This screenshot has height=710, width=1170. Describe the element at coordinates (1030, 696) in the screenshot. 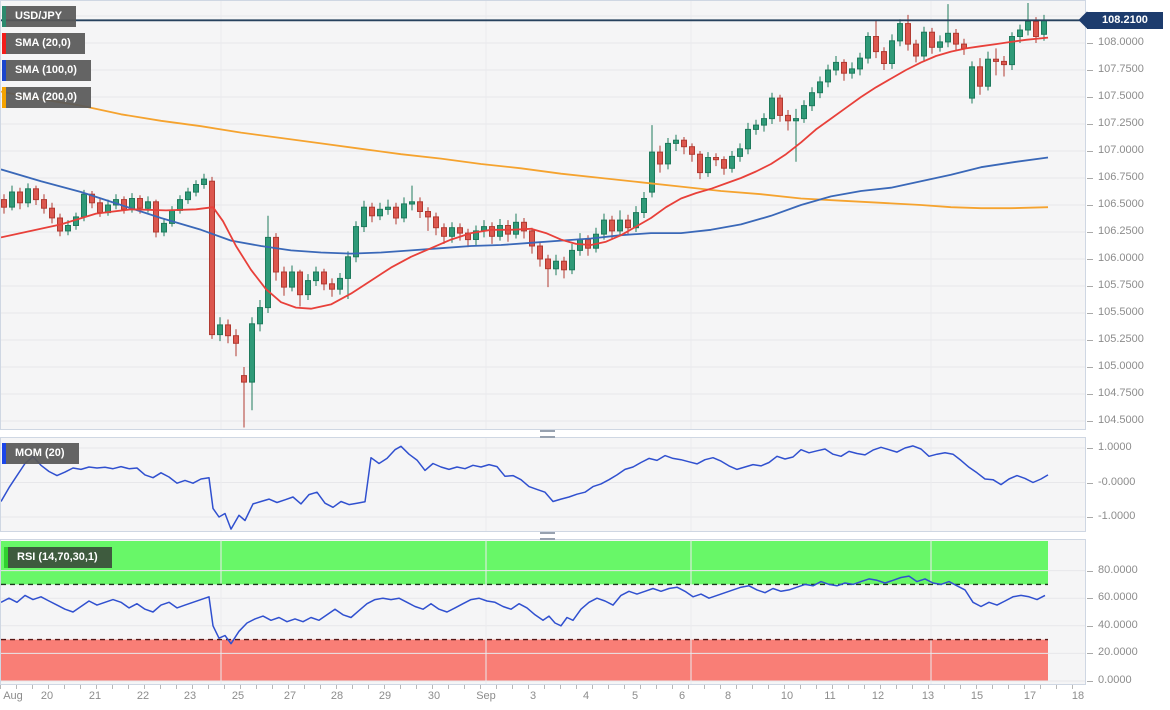

I see `x-axis-label: 17` at that location.